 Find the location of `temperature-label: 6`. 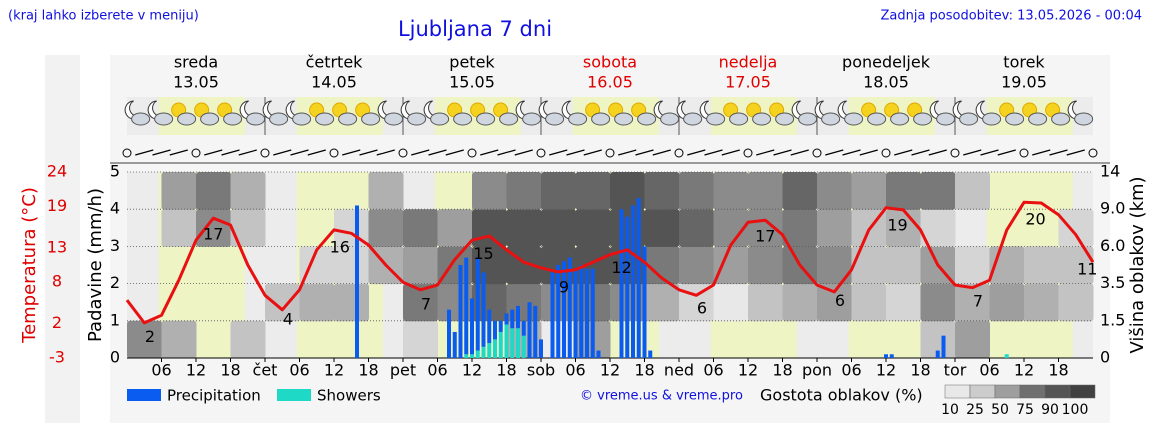

temperature-label: 6 is located at coordinates (840, 300).